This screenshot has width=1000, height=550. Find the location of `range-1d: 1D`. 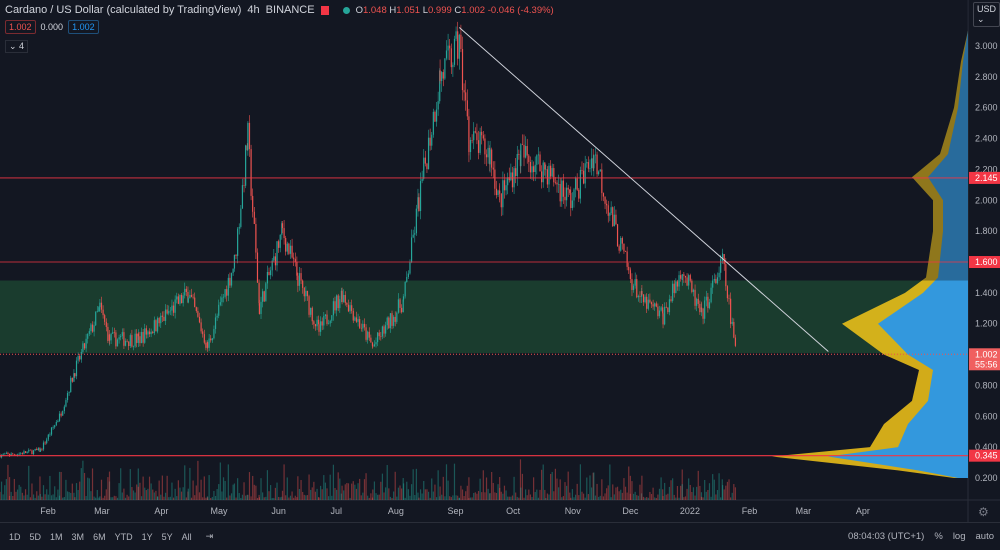

range-1d: 1D is located at coordinates (15, 536).